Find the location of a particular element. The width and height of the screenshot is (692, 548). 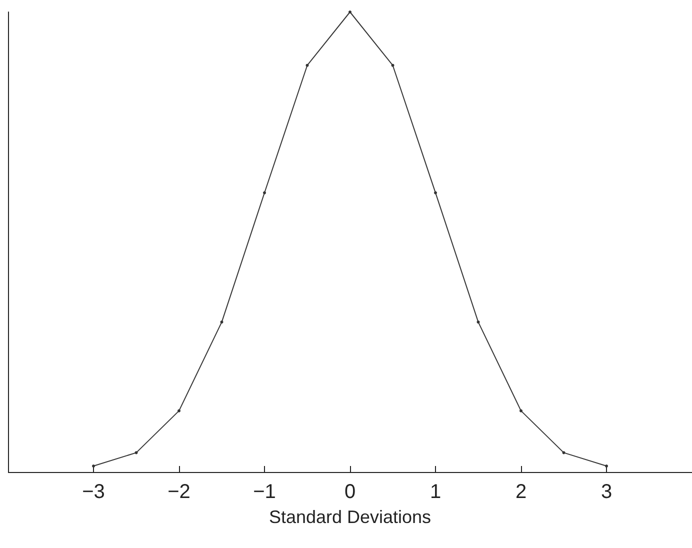

x-tick-label: 3 is located at coordinates (606, 492).